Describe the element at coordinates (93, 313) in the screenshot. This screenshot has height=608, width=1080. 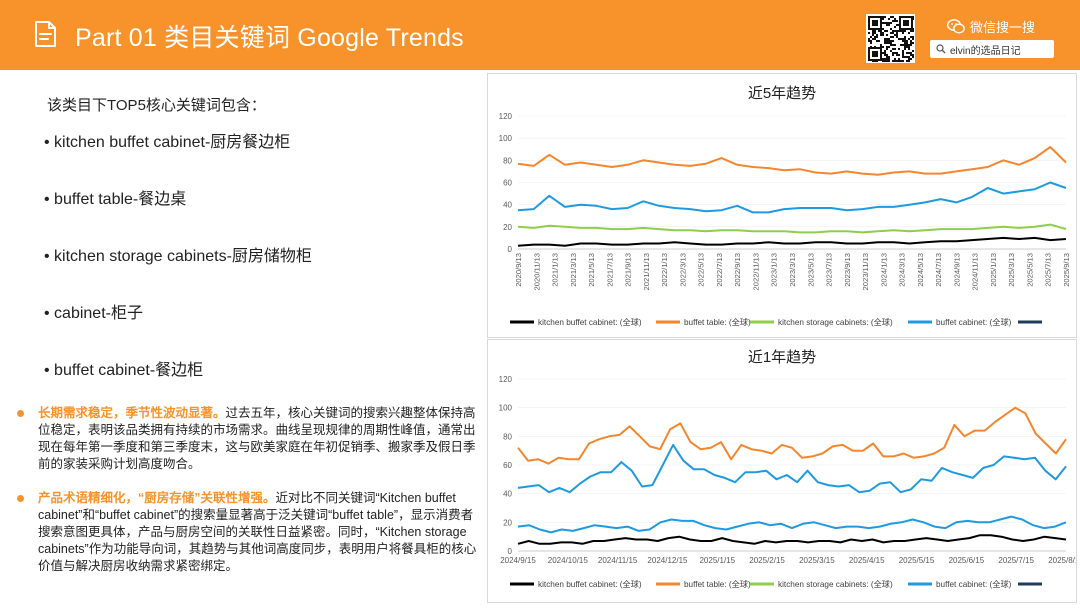
I see `keyword-item: • cabinet-柜子` at that location.